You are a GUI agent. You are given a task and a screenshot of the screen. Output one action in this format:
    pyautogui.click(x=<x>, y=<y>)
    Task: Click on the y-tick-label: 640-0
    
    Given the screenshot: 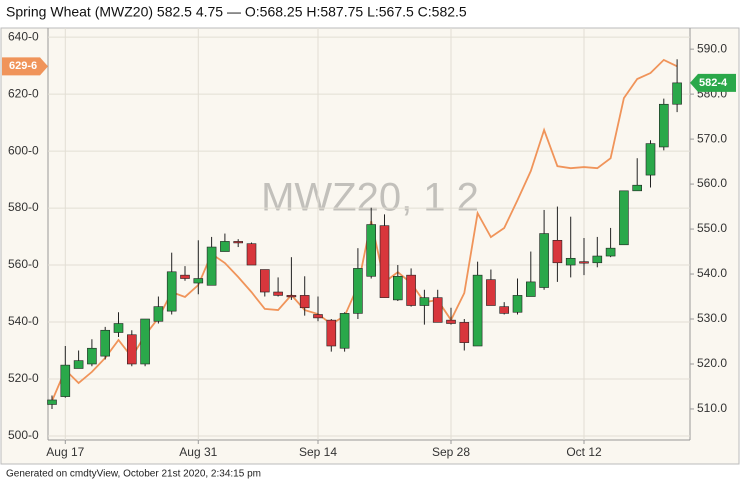 What is the action you would take?
    pyautogui.click(x=23, y=36)
    